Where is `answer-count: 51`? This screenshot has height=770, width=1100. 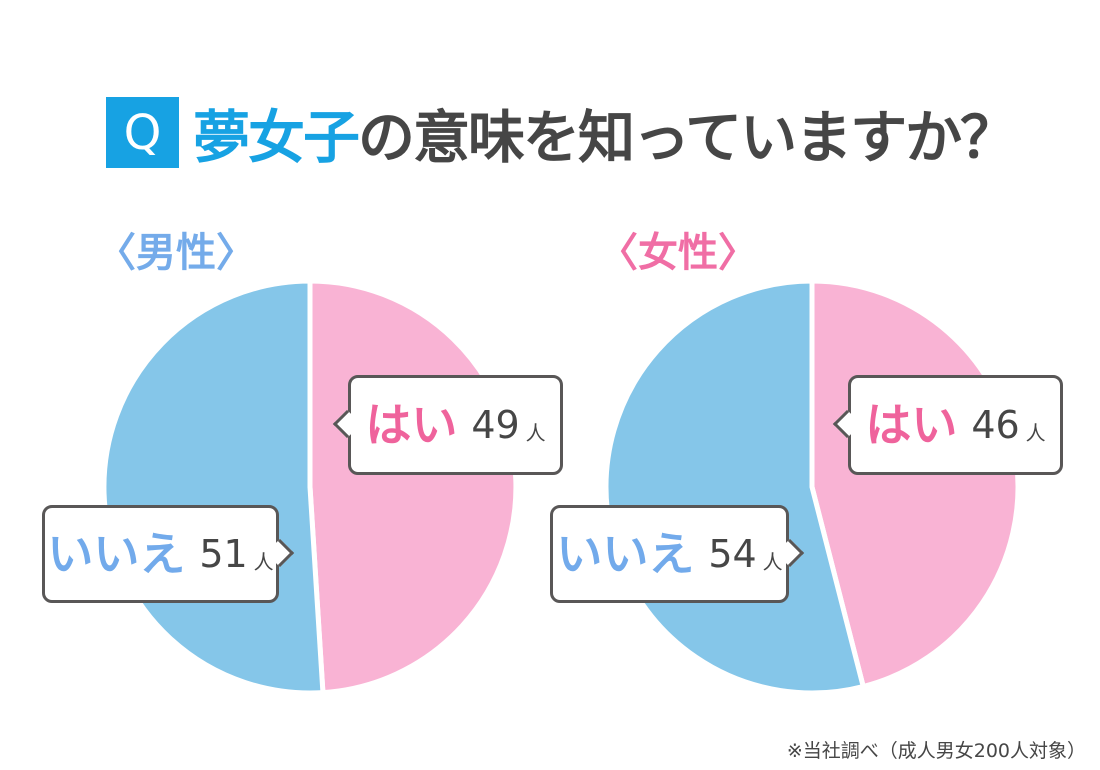 answer-count: 51 is located at coordinates (223, 554).